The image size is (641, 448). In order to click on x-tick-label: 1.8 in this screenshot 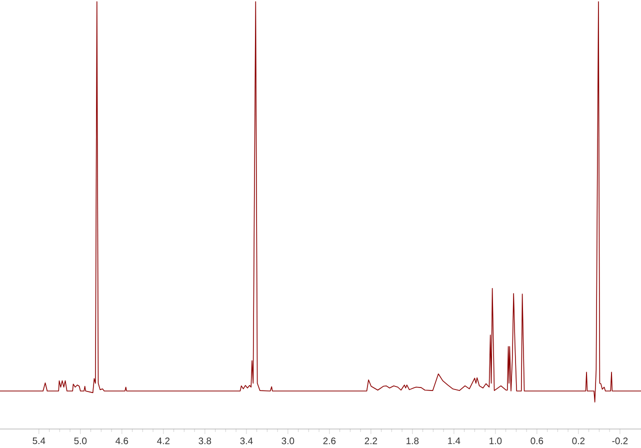, I will do `click(412, 441)`.